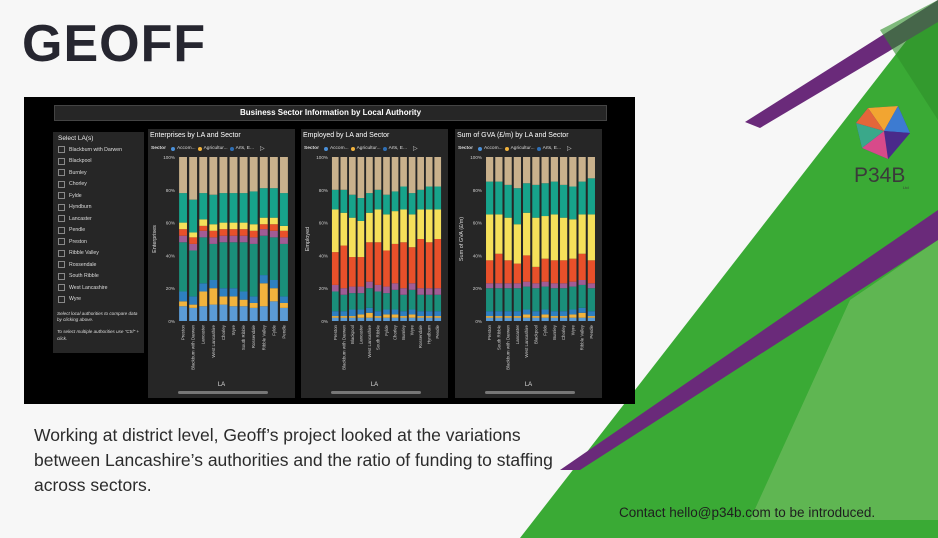  Describe the element at coordinates (530, 392) in the screenshot. I see `horizontal-scrollbar` at that location.